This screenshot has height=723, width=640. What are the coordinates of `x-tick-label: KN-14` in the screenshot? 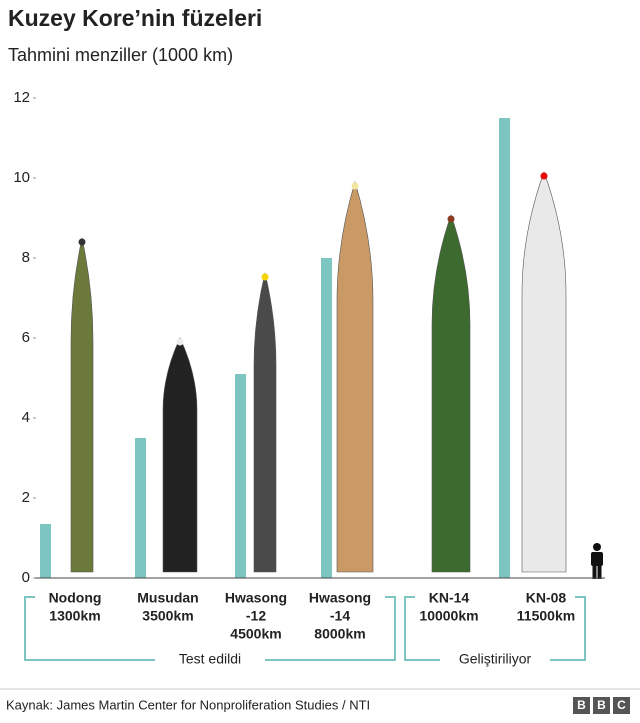 It's located at (449, 598).